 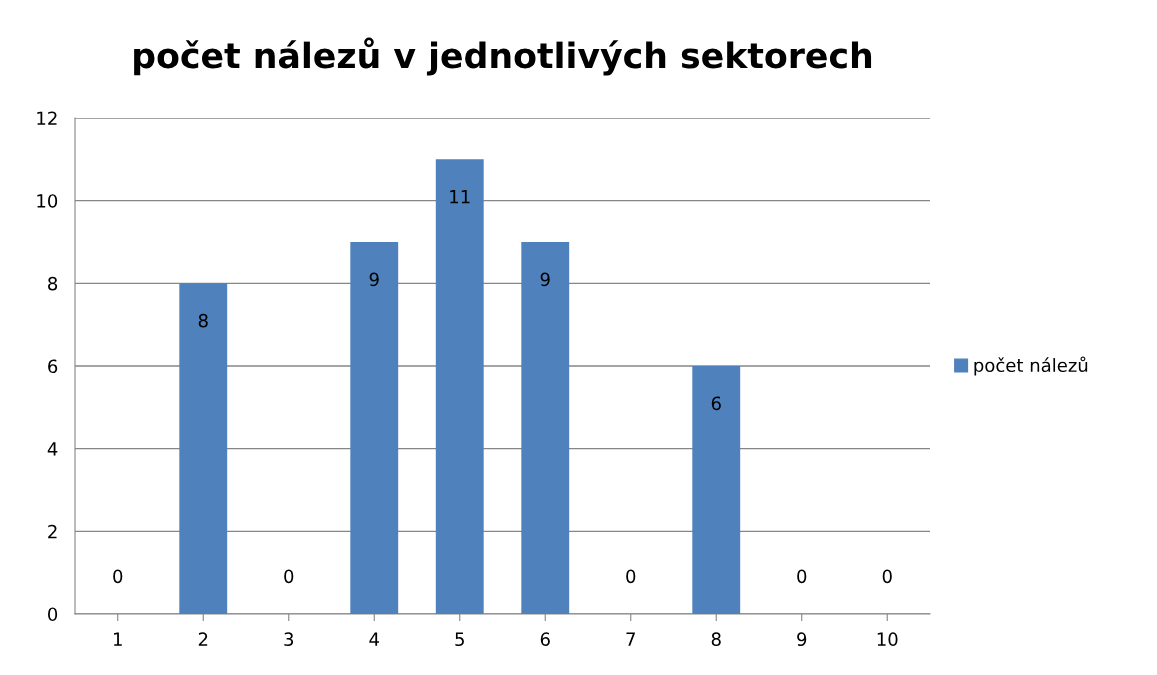 What do you see at coordinates (716, 403) in the screenshot?
I see `data-label: 6` at bounding box center [716, 403].